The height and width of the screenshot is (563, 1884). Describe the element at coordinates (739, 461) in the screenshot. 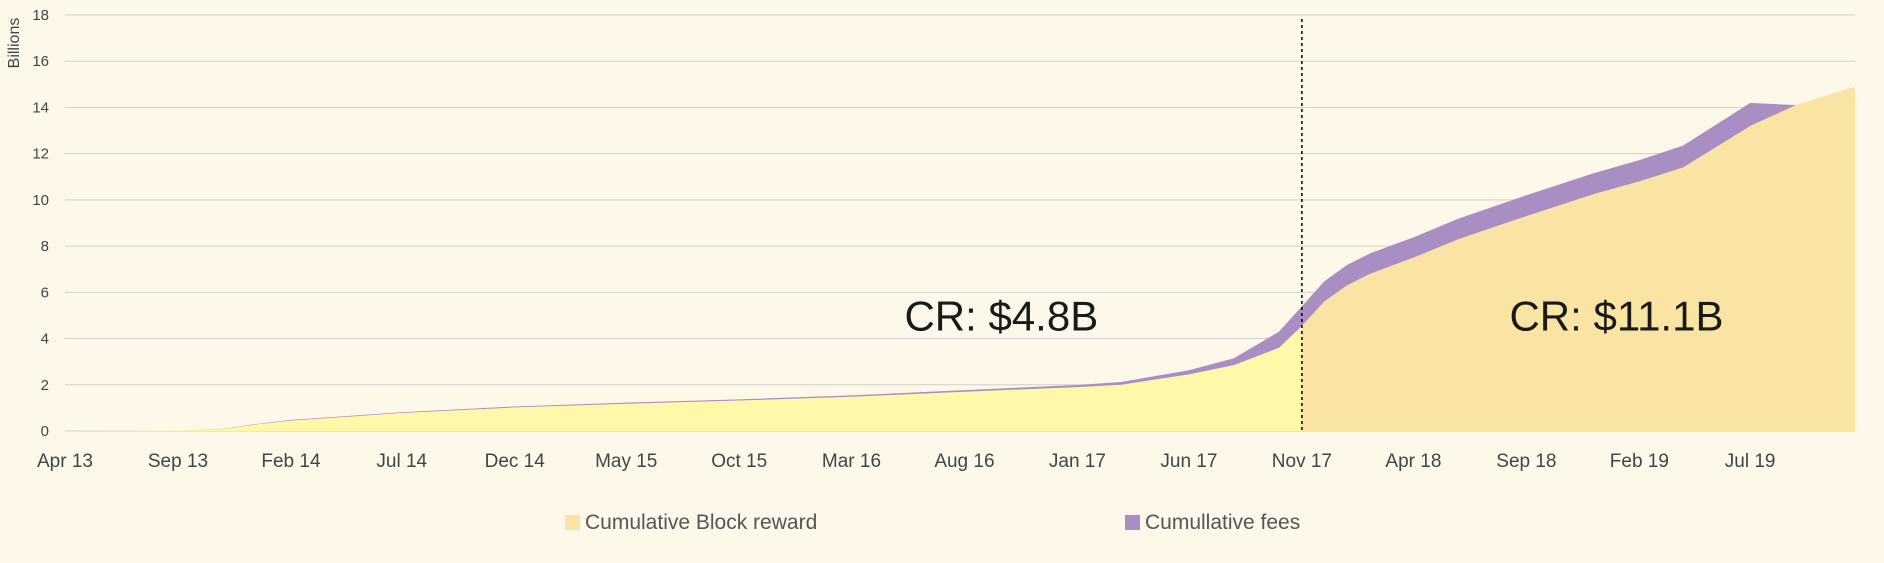

I see `x-tick-label: Oct 15` at that location.